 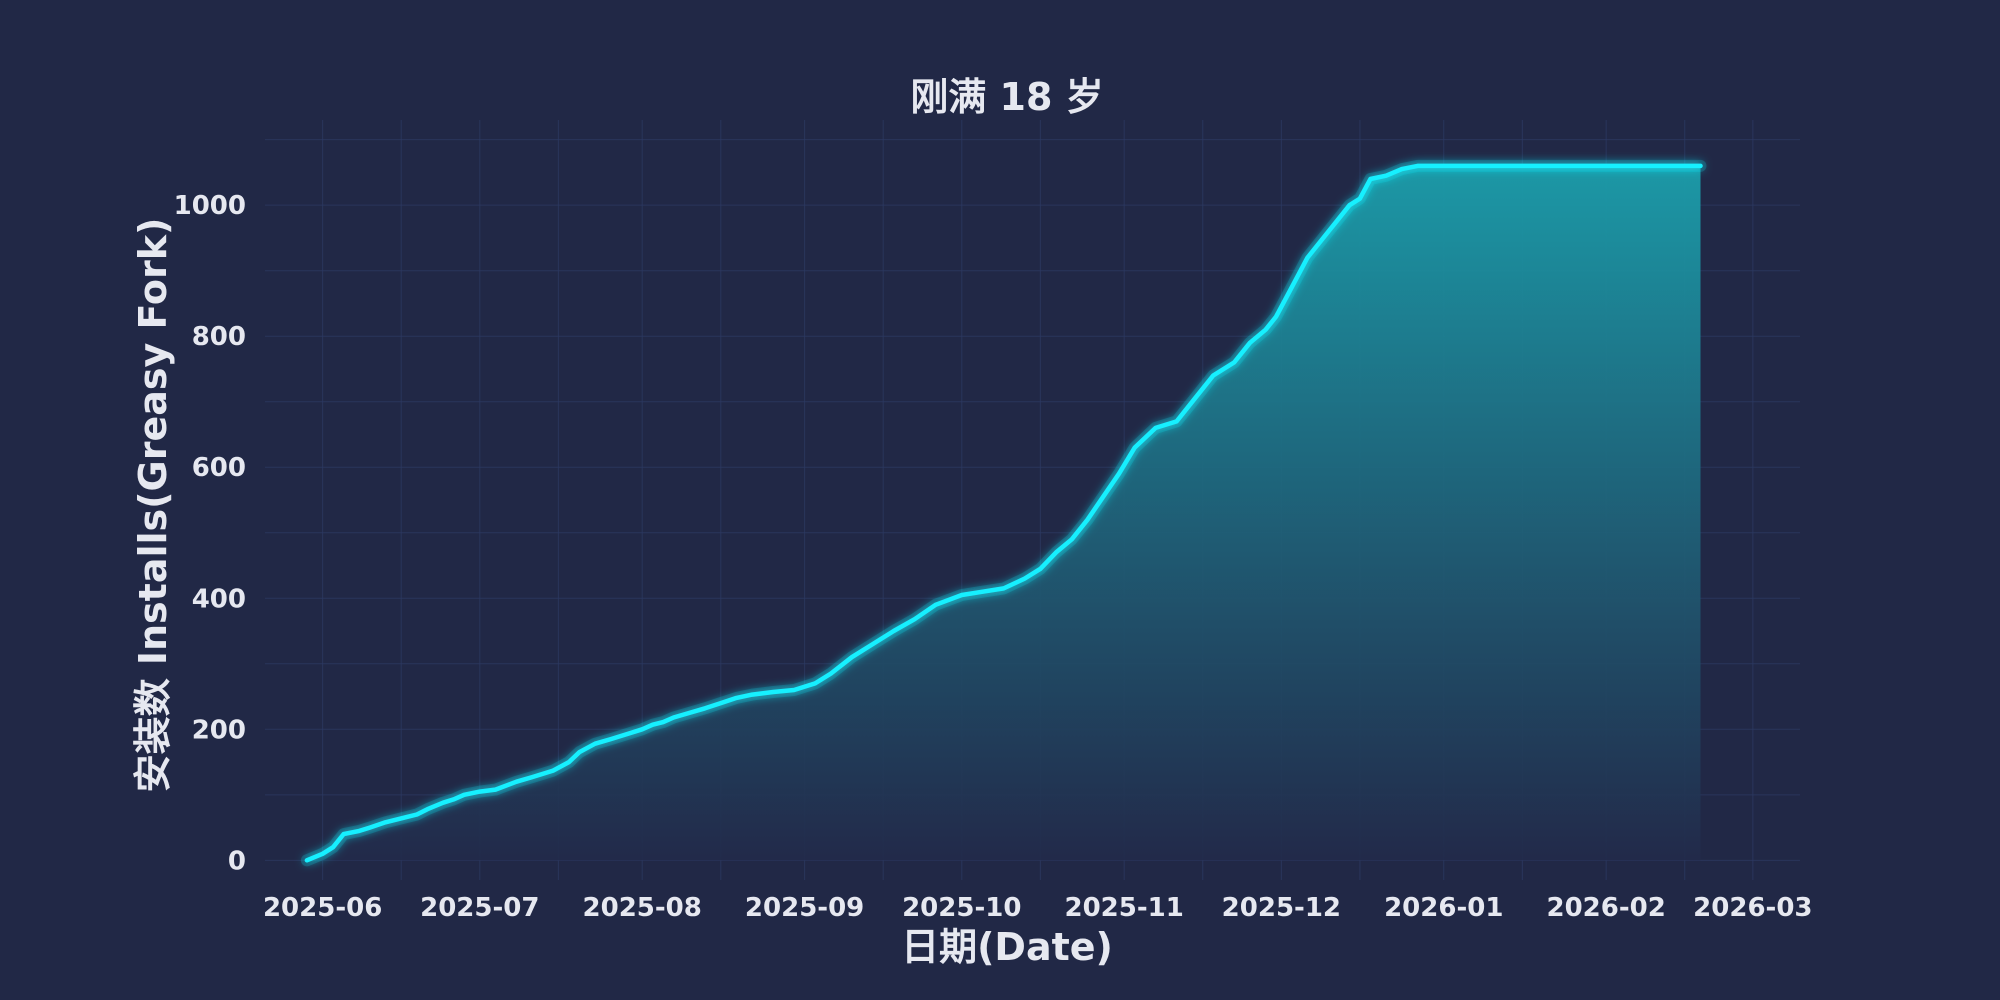 What do you see at coordinates (1443, 908) in the screenshot?
I see `x-tick-label: 2026-01` at bounding box center [1443, 908].